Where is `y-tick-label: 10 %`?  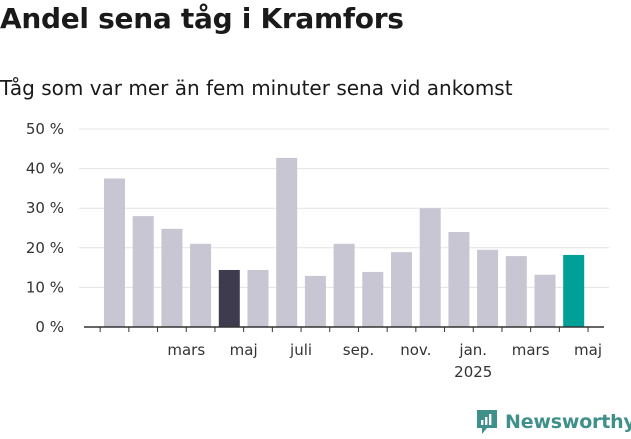
y-tick-label: 10 % is located at coordinates (45, 287).